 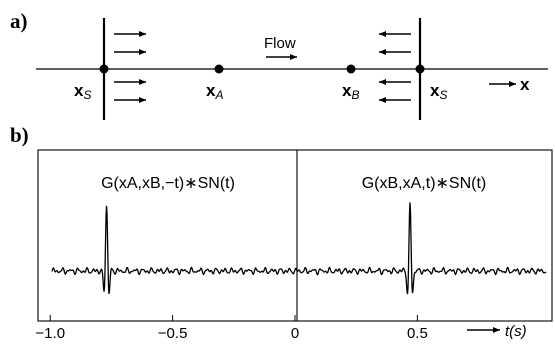 I want to click on label-xa: xA, so click(x=214, y=91).